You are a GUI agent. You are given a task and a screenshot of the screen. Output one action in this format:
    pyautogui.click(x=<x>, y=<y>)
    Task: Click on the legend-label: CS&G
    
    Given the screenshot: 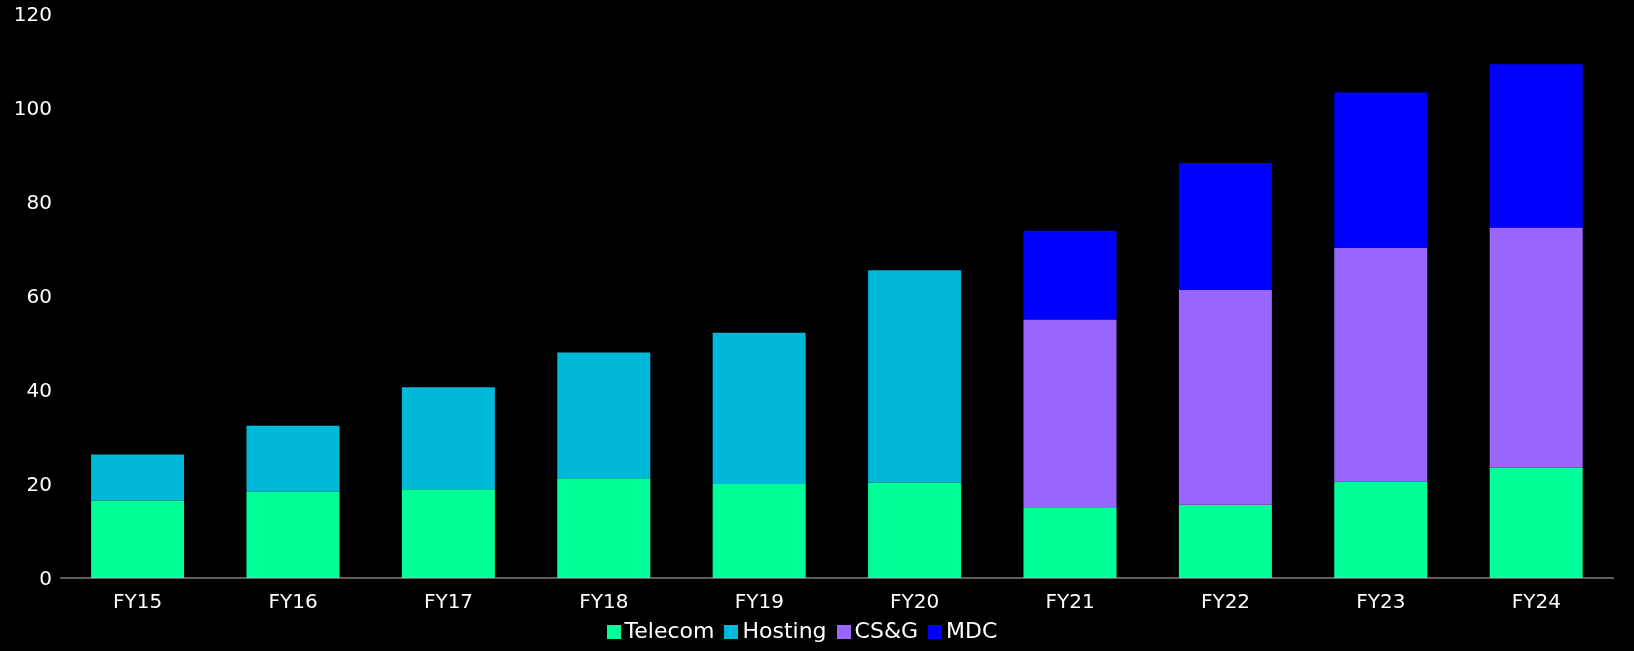 What is the action you would take?
    pyautogui.click(x=886, y=630)
    